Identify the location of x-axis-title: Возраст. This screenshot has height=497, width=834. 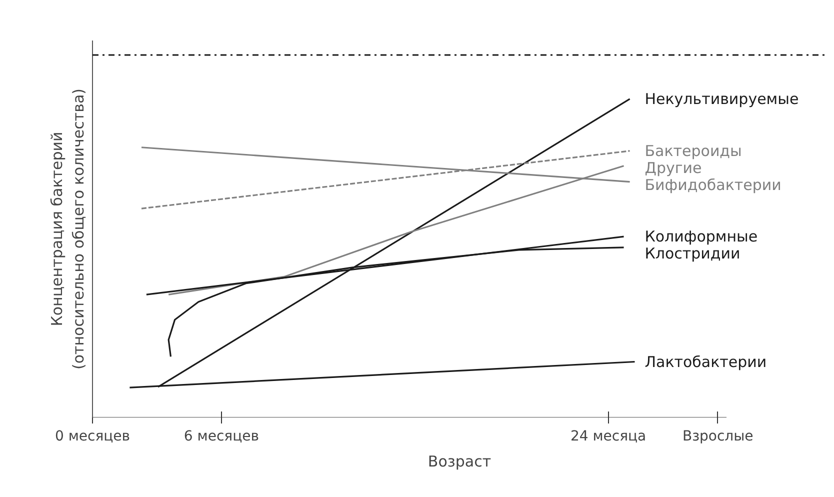
(460, 461).